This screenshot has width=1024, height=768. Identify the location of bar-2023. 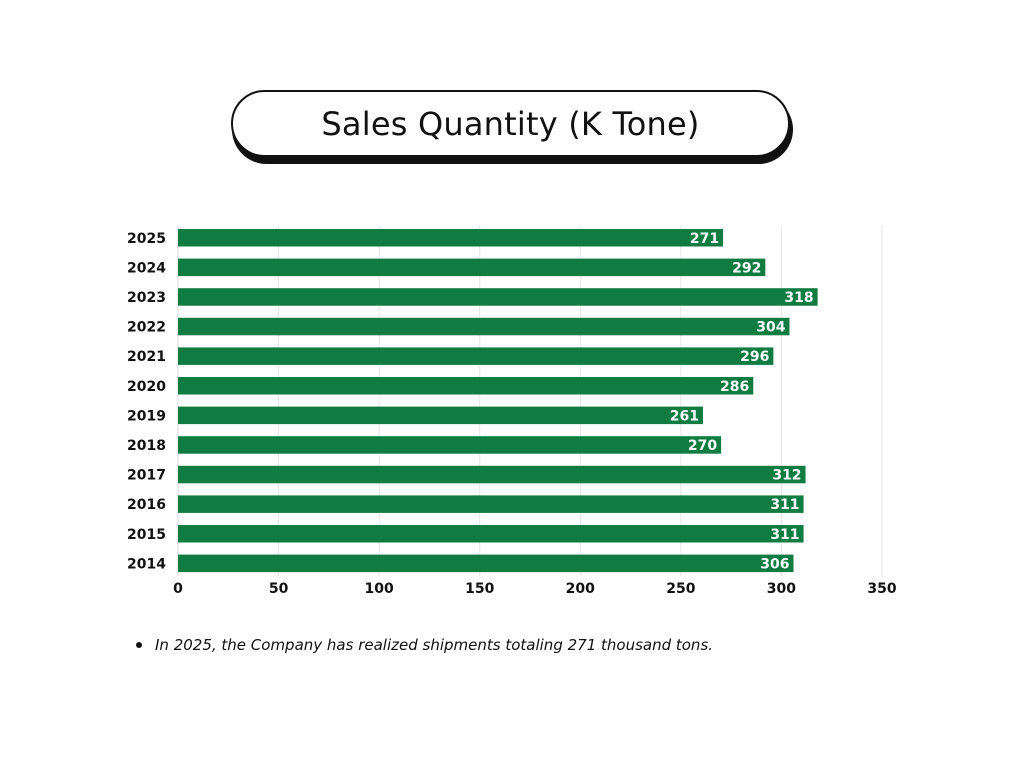
(498, 297).